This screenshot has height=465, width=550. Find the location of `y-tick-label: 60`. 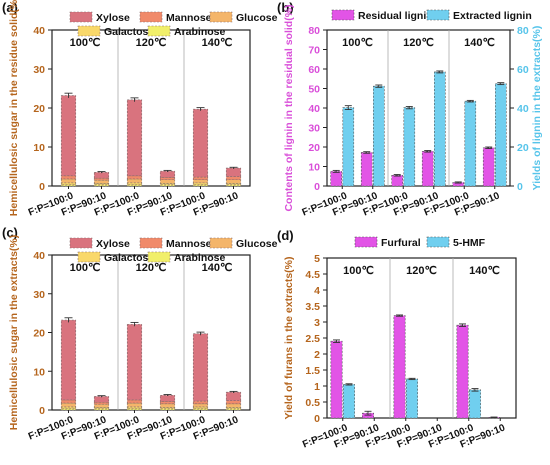

y-tick-label: 60 is located at coordinates (314, 70).